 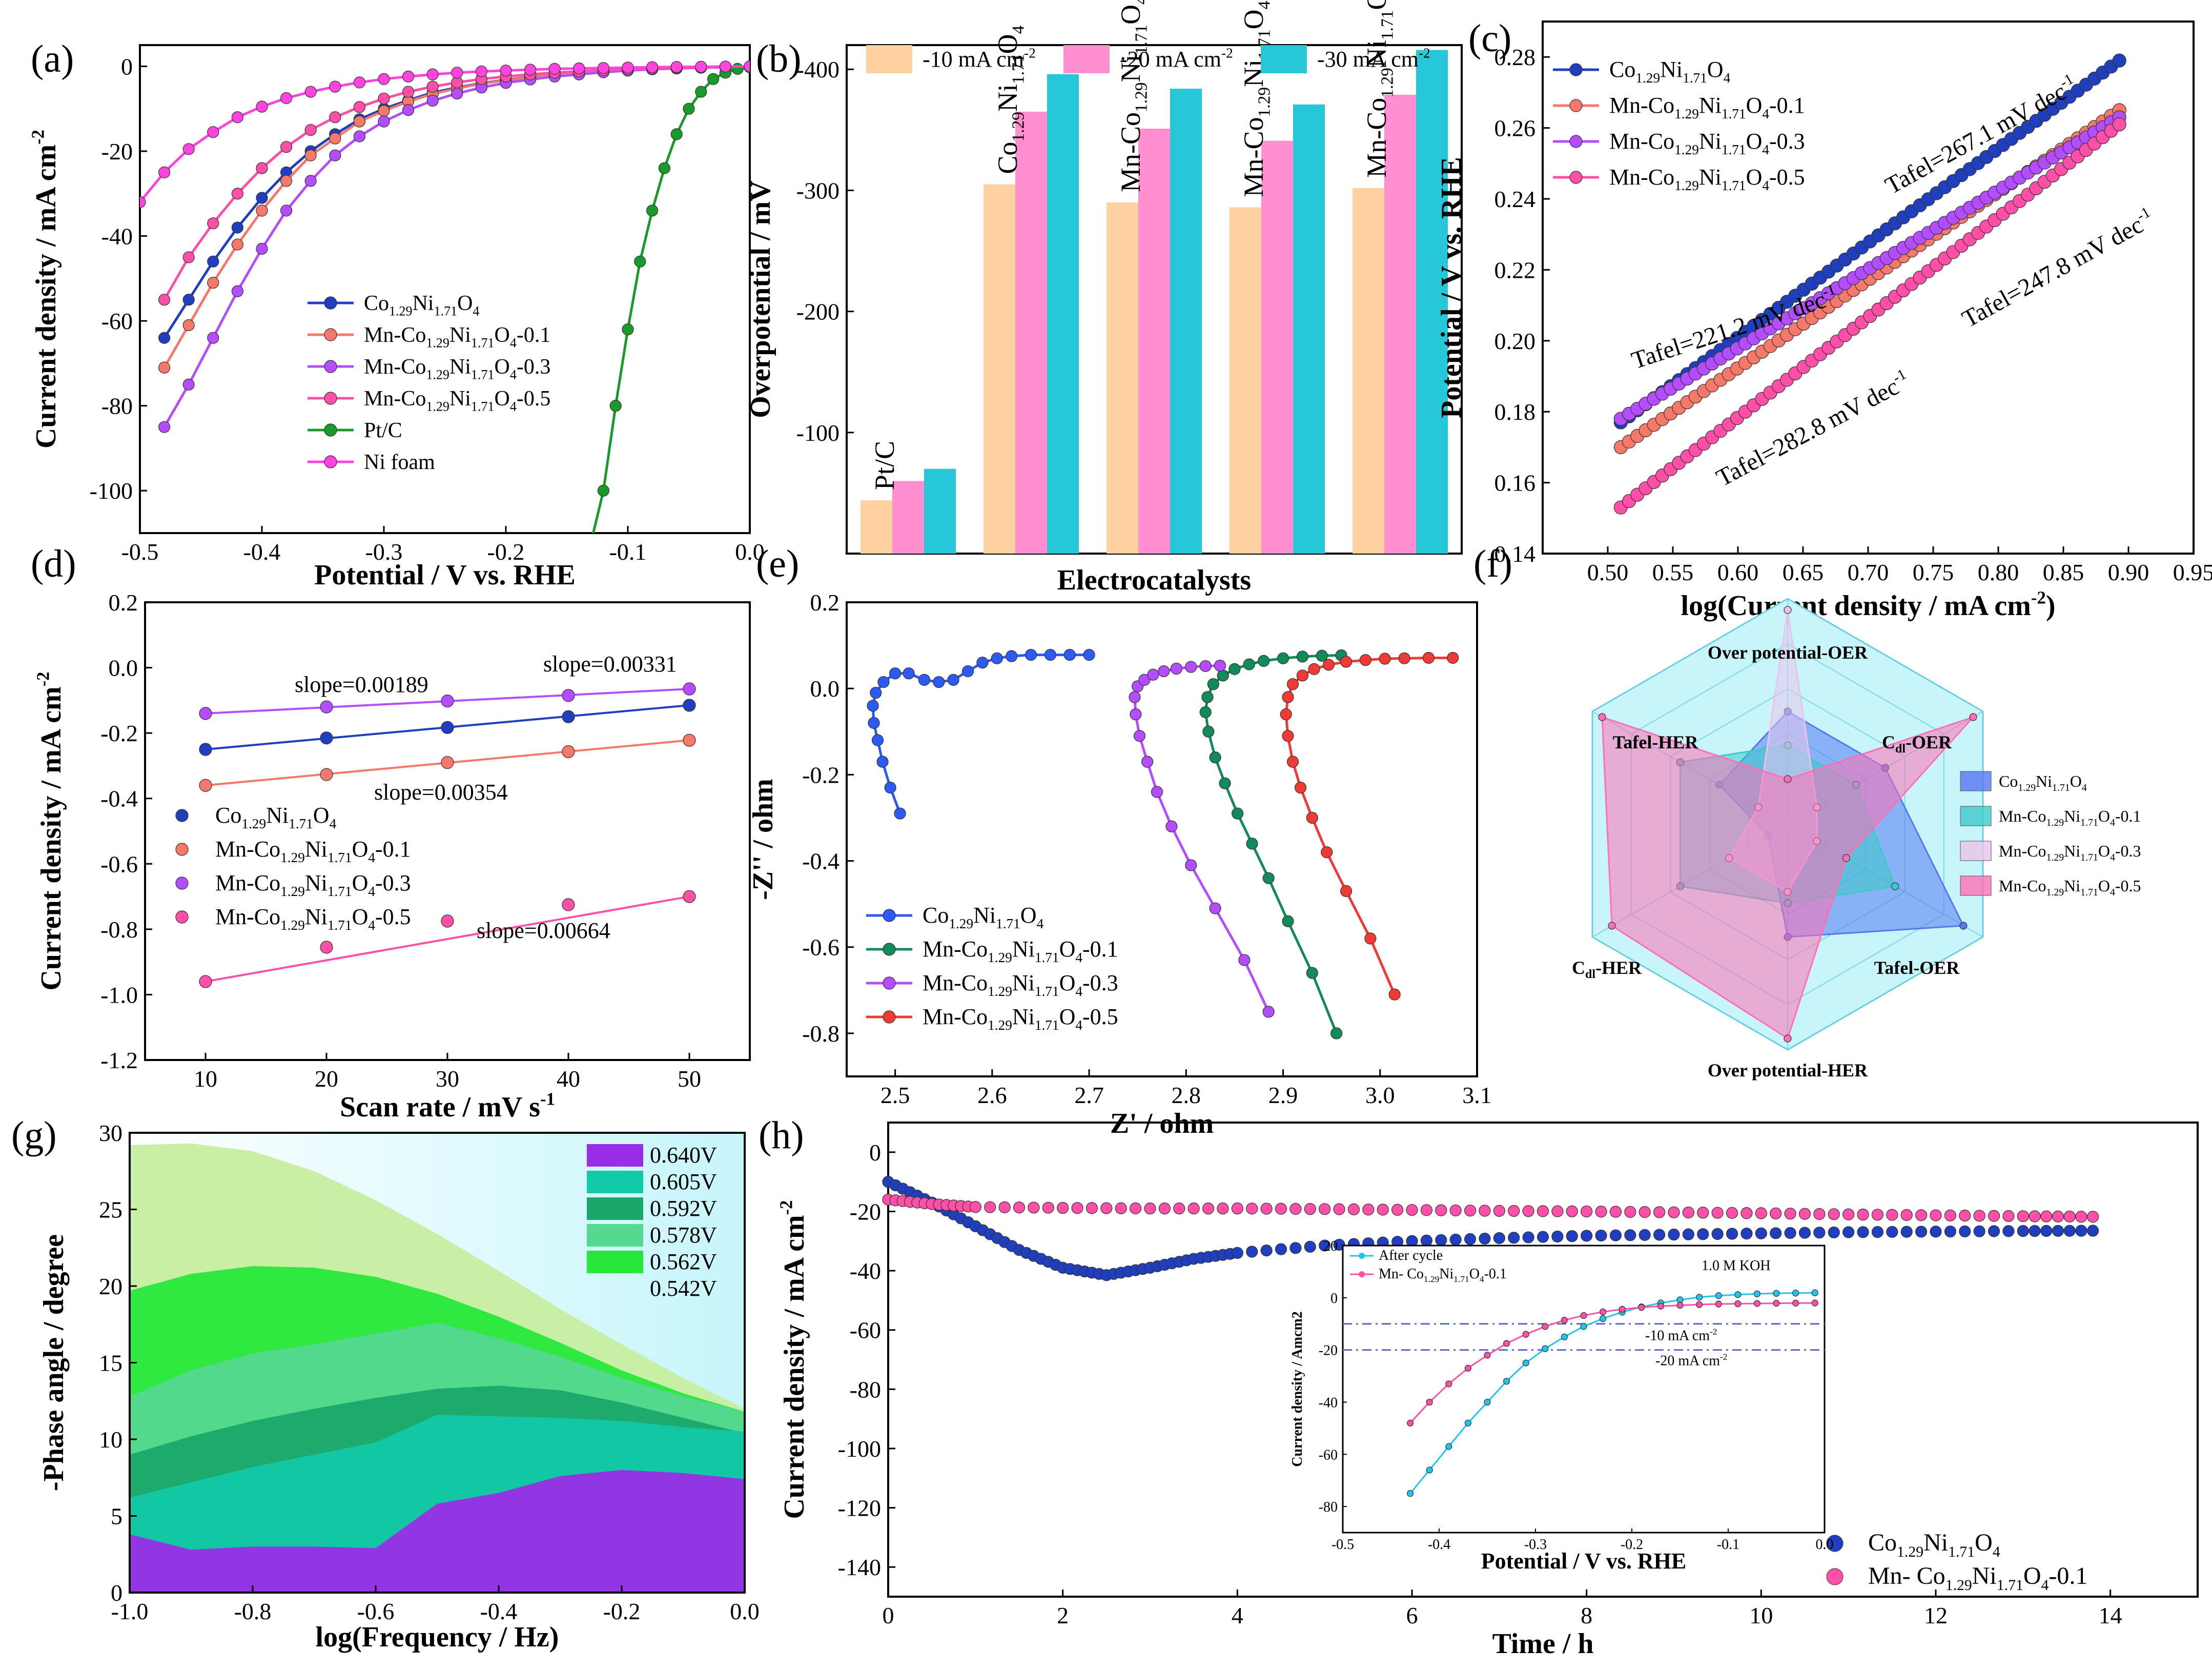 I want to click on y-axis-label-group: Overpotential / mV, so click(x=760, y=299).